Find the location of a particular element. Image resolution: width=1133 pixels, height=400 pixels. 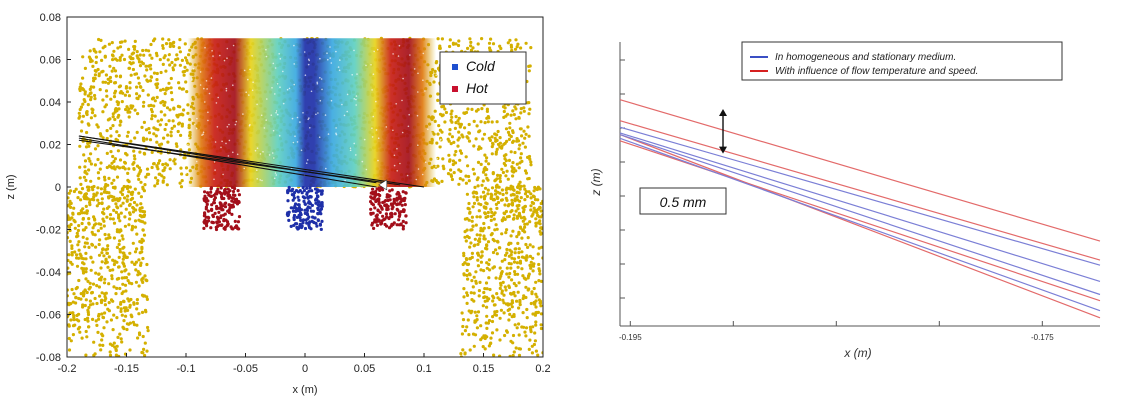

left-x-tick-label: -0.1 is located at coordinates (186, 369).